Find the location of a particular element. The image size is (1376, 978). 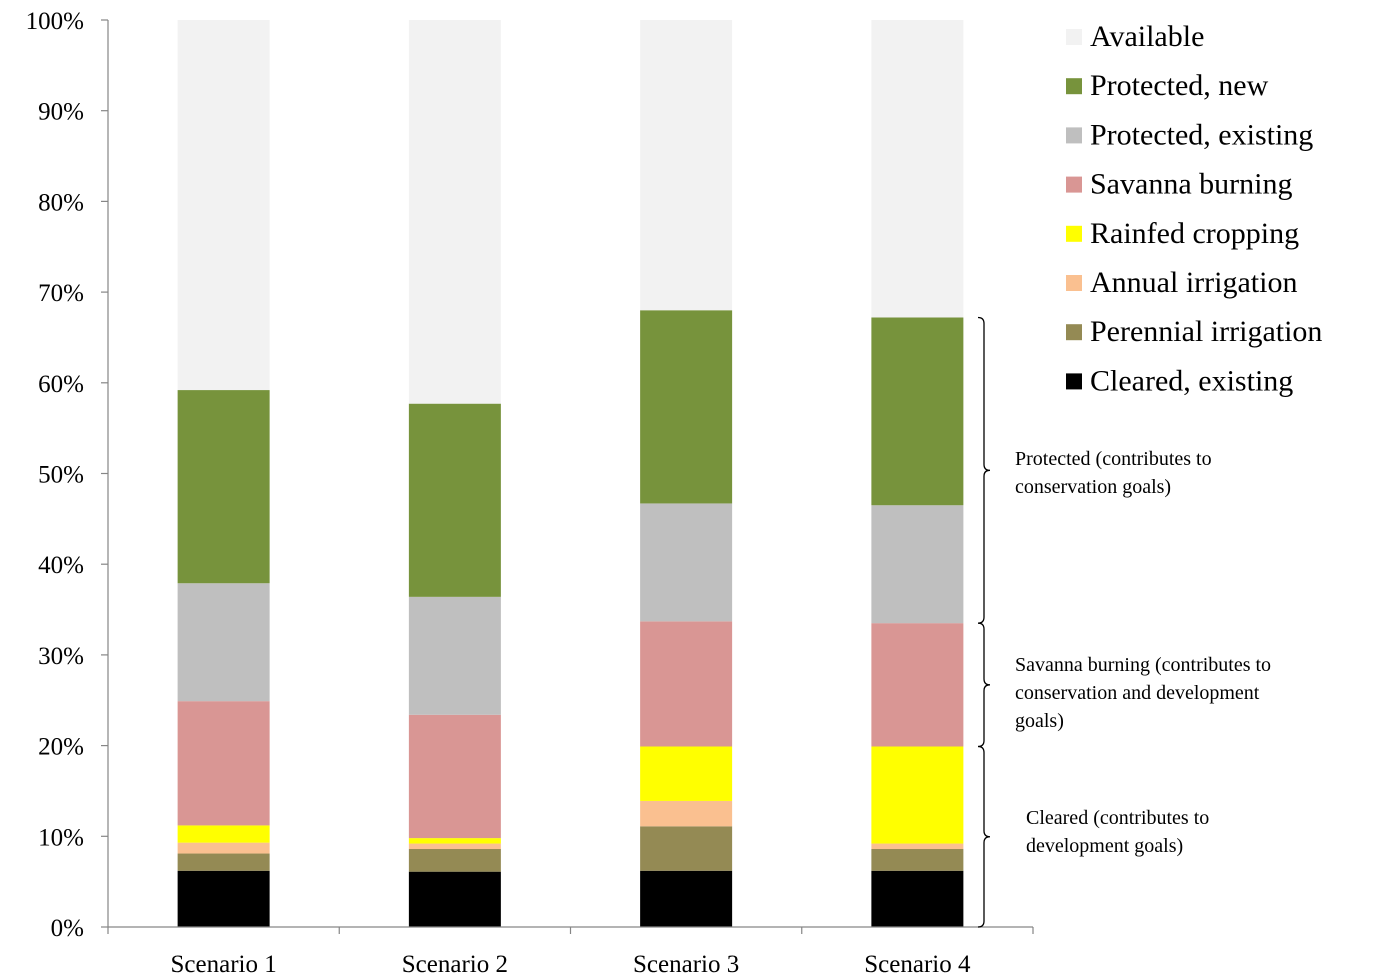

annotation-label: goals) is located at coordinates (1039, 721).